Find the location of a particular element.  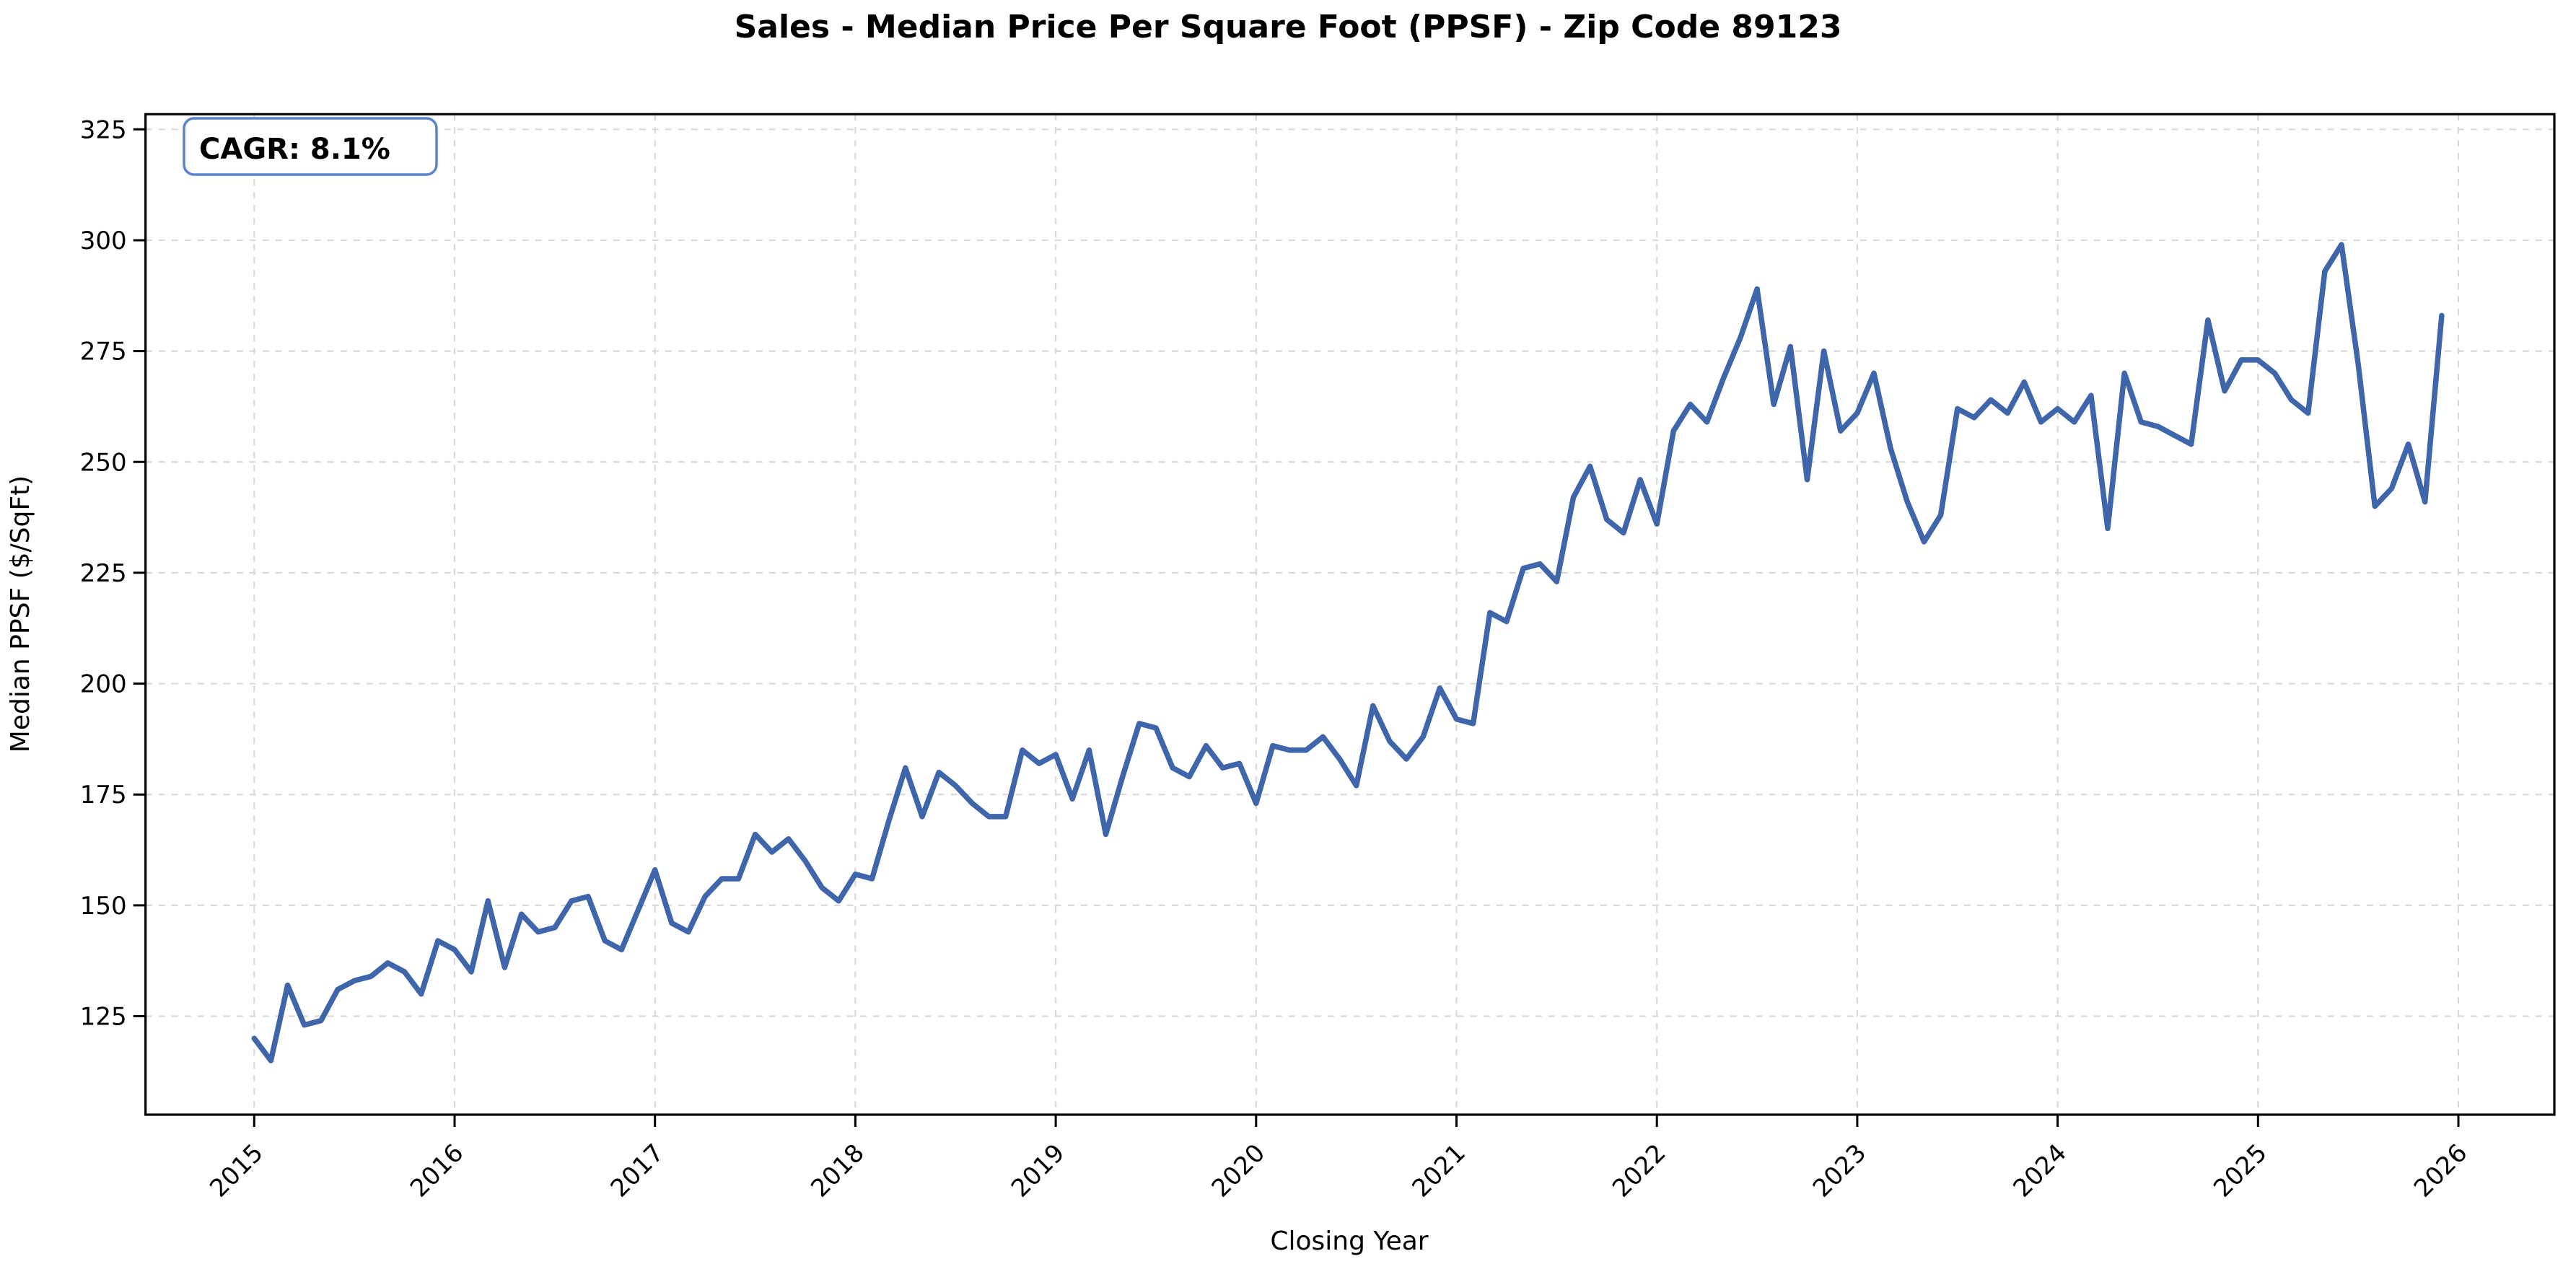

x-tick-label: 2015 is located at coordinates (236, 1170).